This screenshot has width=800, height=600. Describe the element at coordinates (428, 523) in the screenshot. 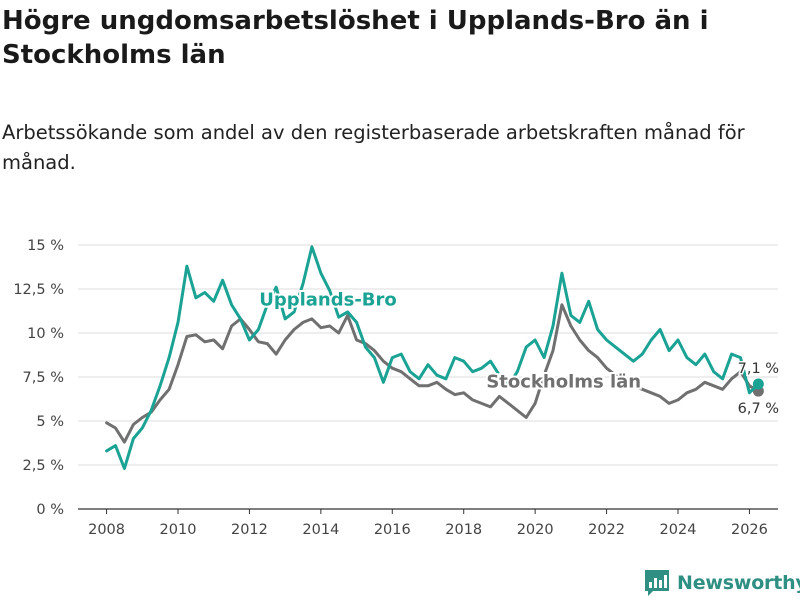

I see `x-axis-ticks: 2008 2010 2012 2014 2016 2018 2020 2022 2024 2026` at that location.